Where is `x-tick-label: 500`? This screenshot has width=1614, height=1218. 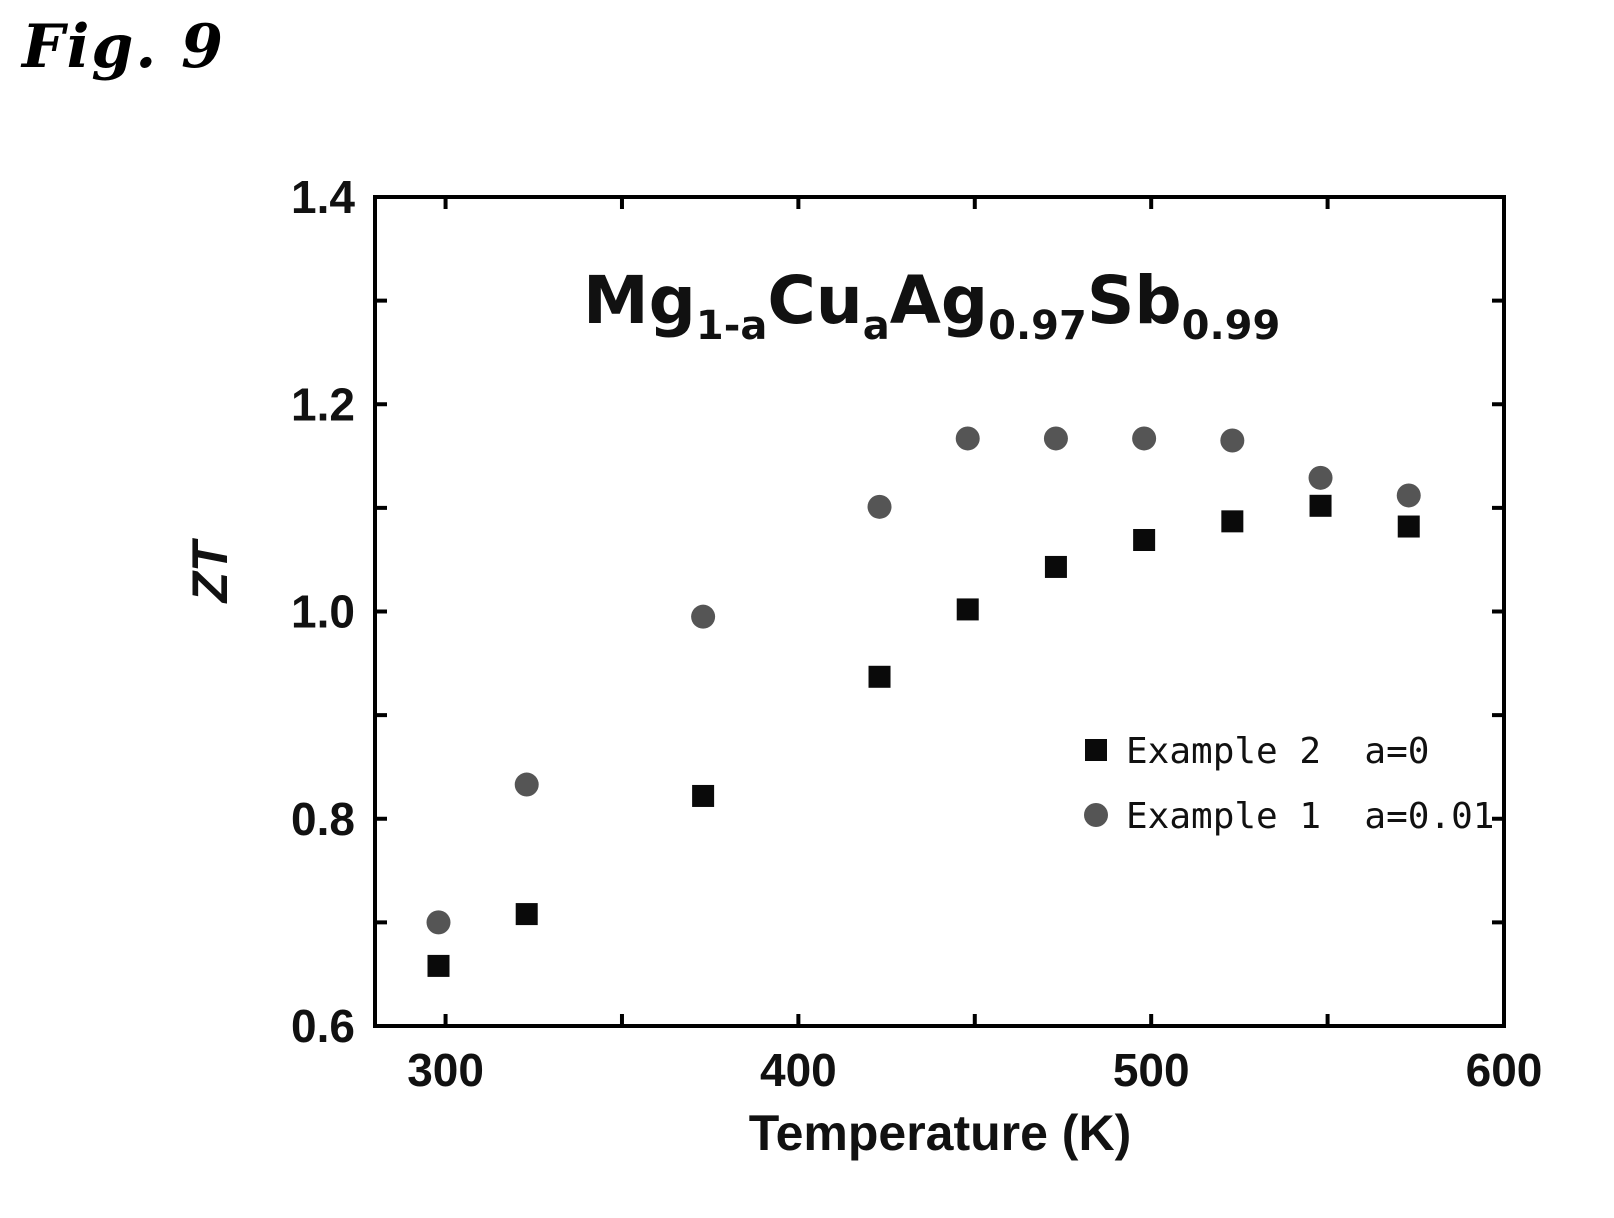
x-tick-label: 500 is located at coordinates (1151, 1070).